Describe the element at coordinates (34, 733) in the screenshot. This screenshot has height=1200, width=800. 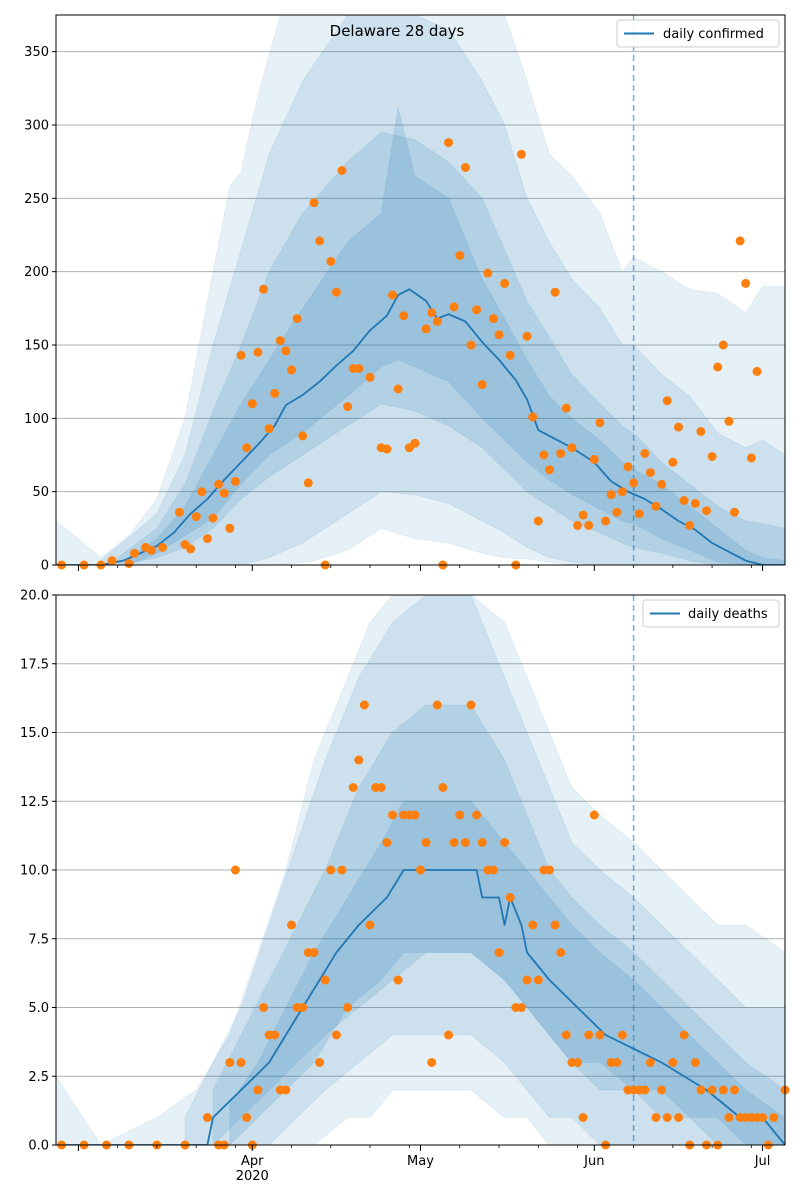
I see `y-tick-label: 15.0` at that location.